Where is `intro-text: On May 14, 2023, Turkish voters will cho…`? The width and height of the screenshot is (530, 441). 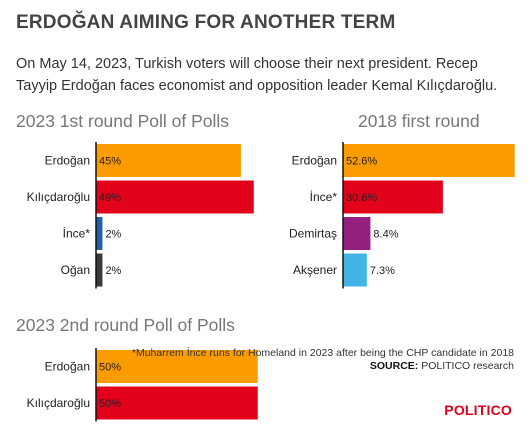
intro-text: On May 14, 2023, Turkish voters will cho… is located at coordinates (257, 75).